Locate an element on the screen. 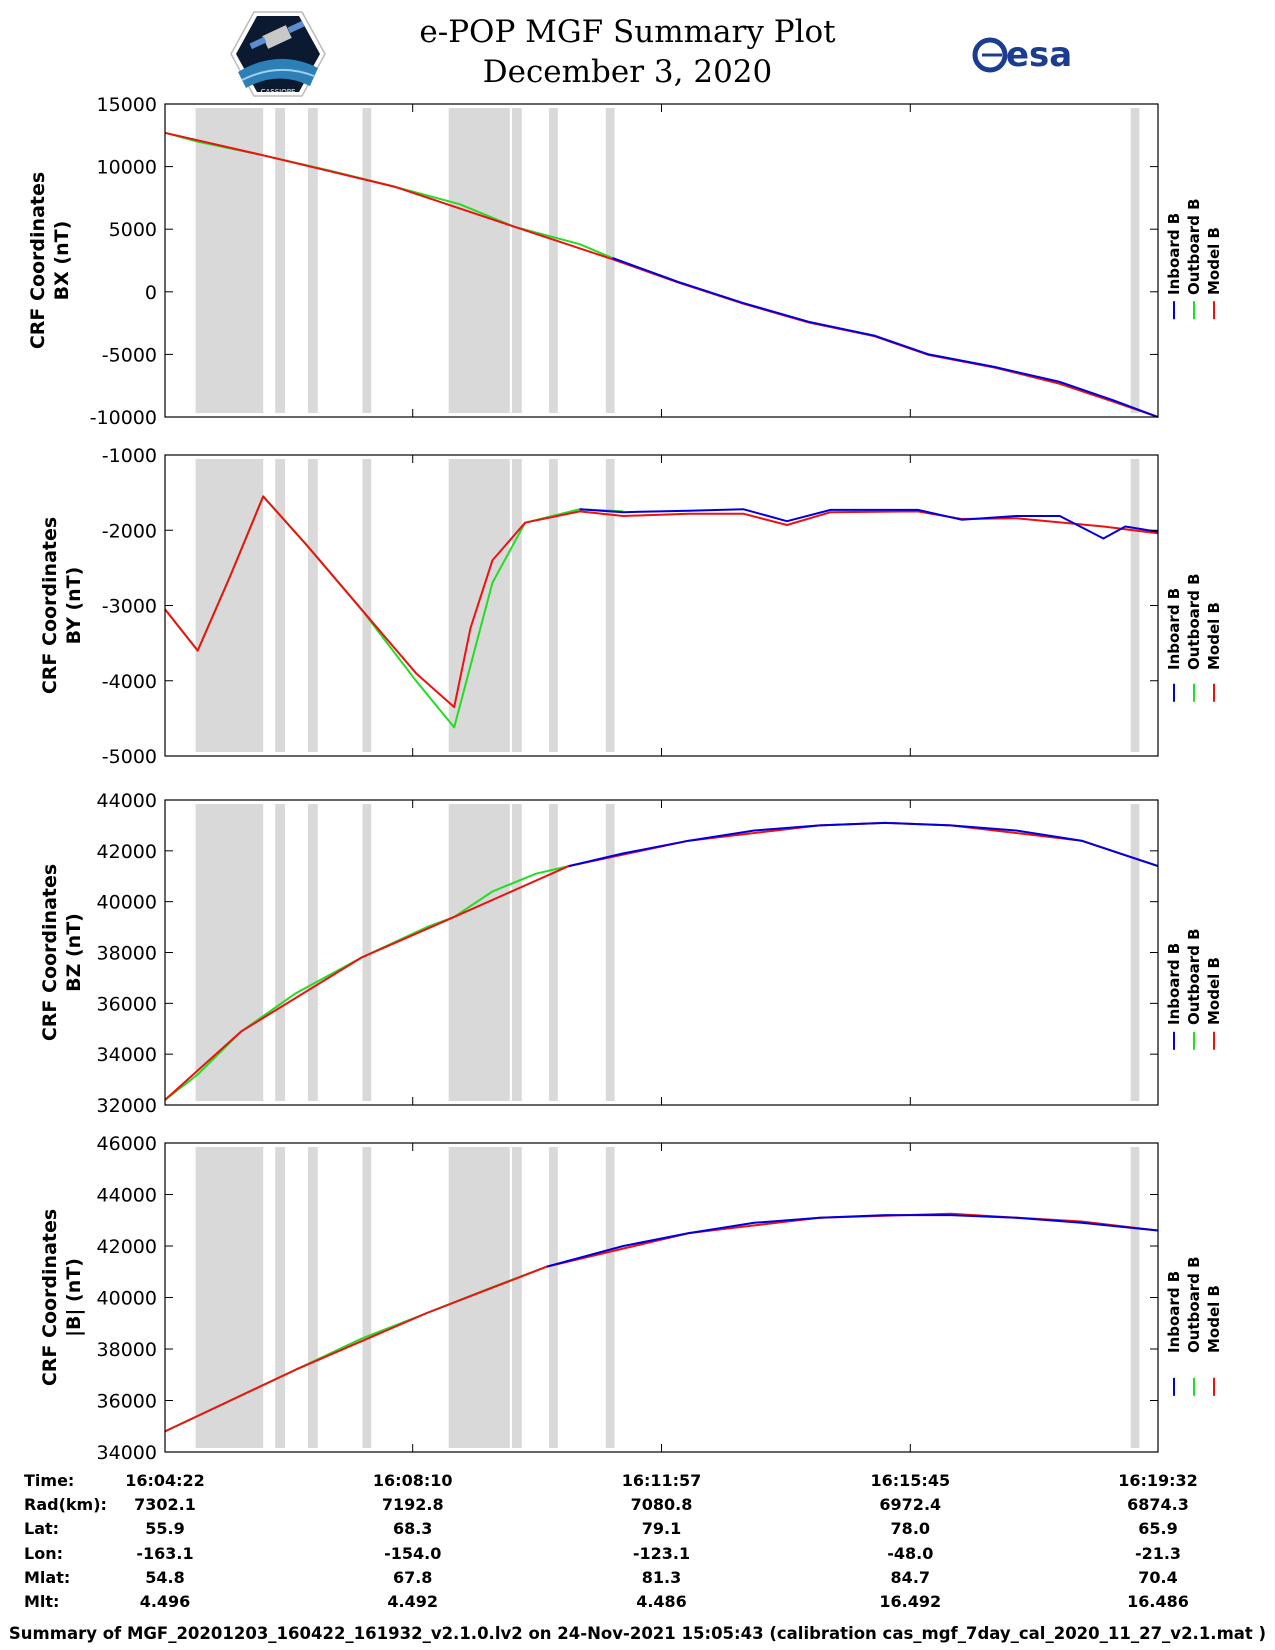  table-cell: 55.9 is located at coordinates (164, 1528).